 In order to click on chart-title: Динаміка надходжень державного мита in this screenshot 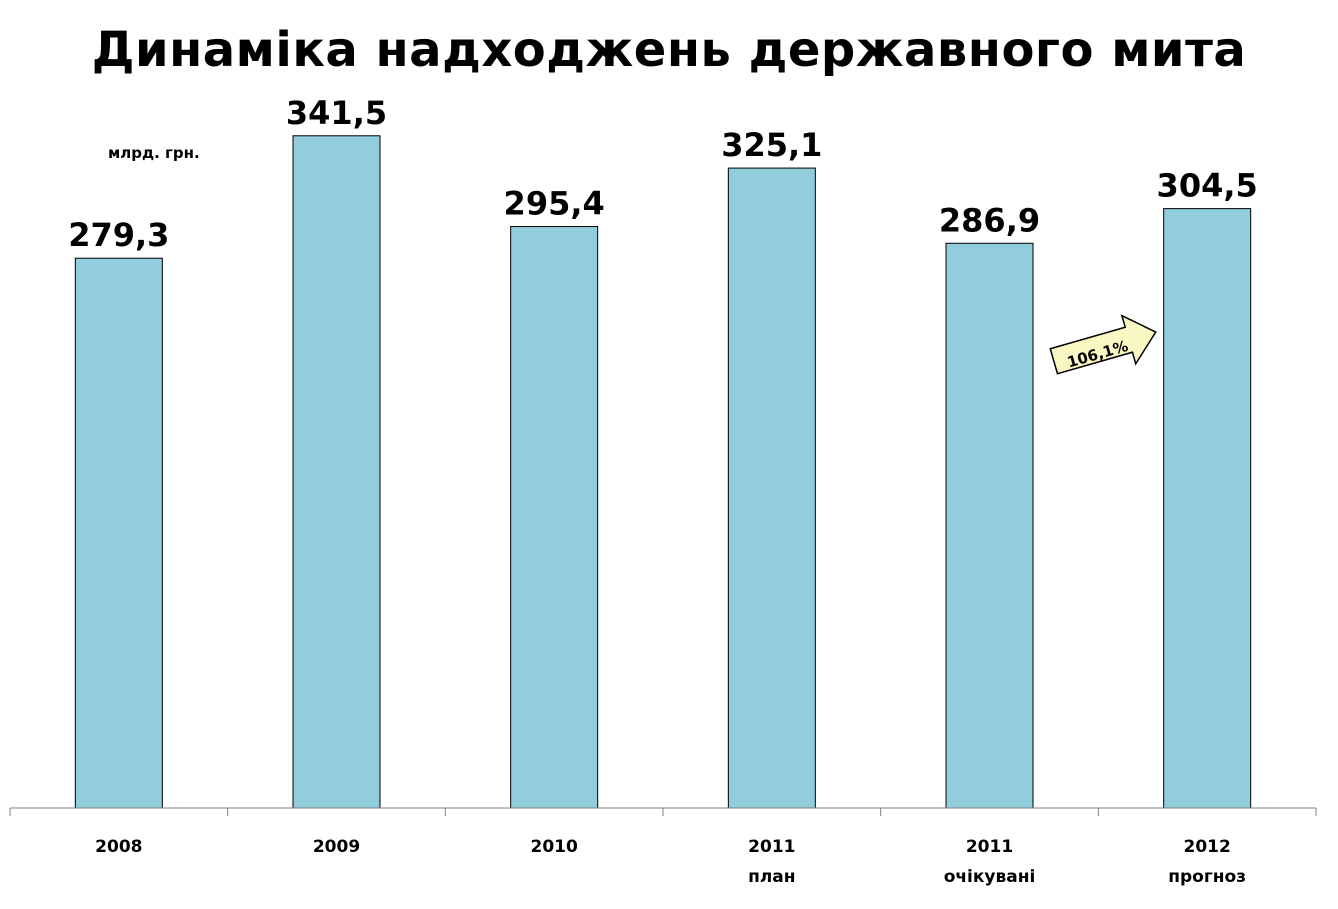, I will do `click(669, 50)`.